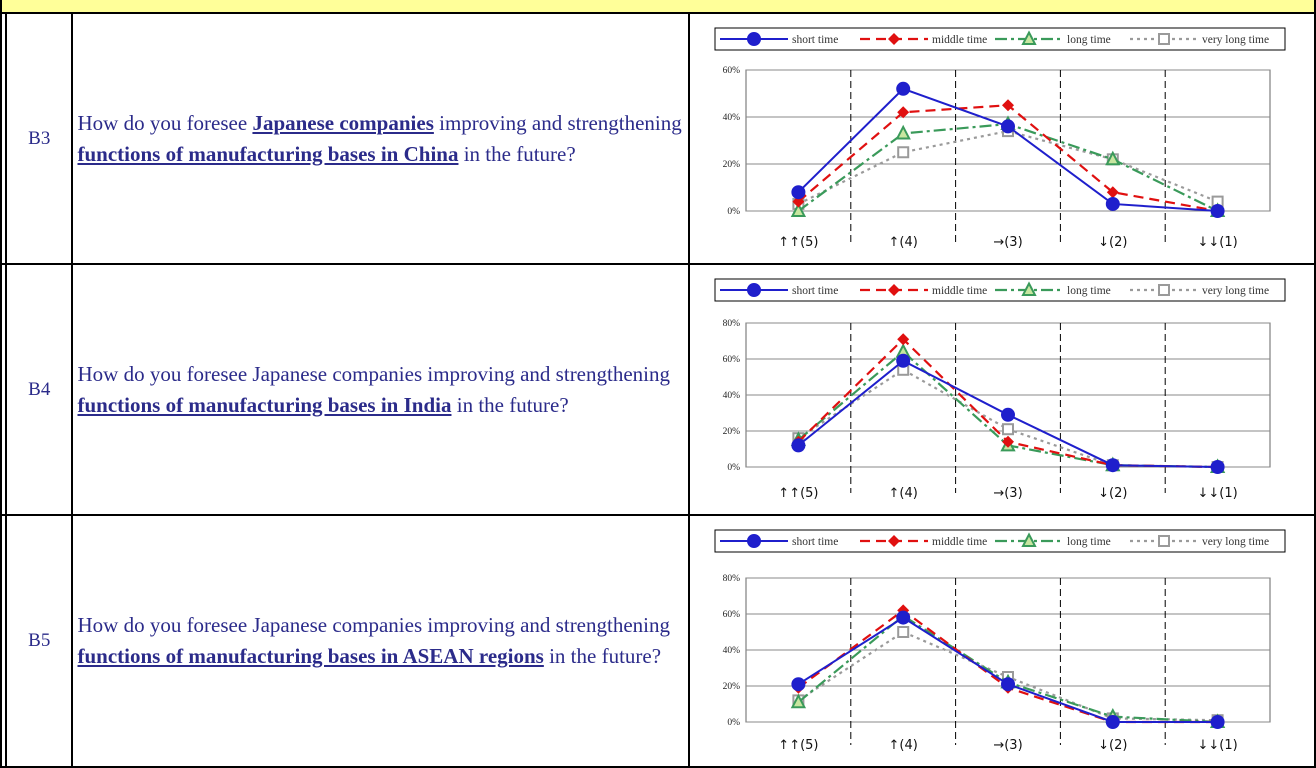 The image size is (1316, 768). I want to click on plot-area: 0% 20% 40% 60% ↑↑(5) ↑(4) →(3) ↓(2) ↓↓(1), so click(996, 158).